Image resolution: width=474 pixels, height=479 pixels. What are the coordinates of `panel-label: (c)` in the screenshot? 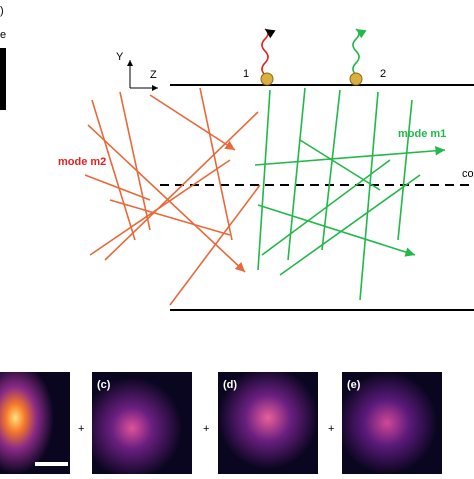 It's located at (104, 385).